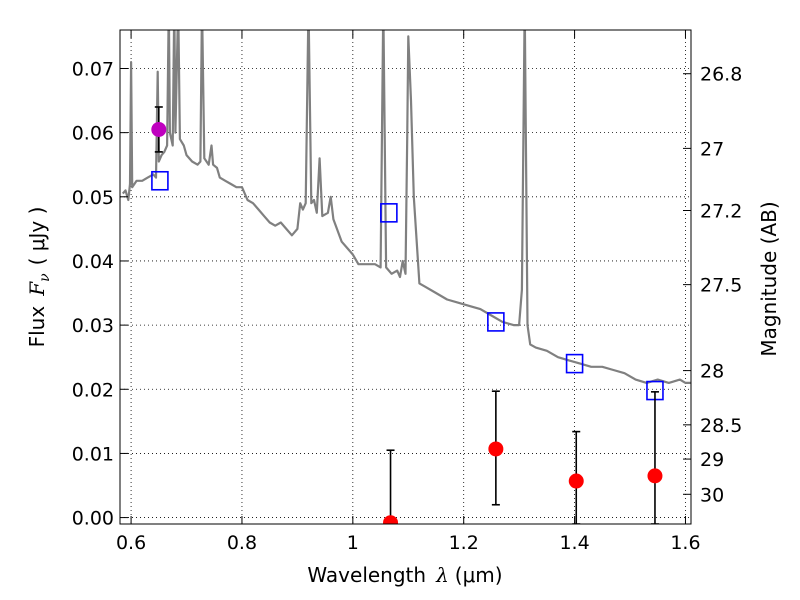 The image size is (800, 600). What do you see at coordinates (479, 575) in the screenshot?
I see `x-axis-unit: (μm)` at bounding box center [479, 575].